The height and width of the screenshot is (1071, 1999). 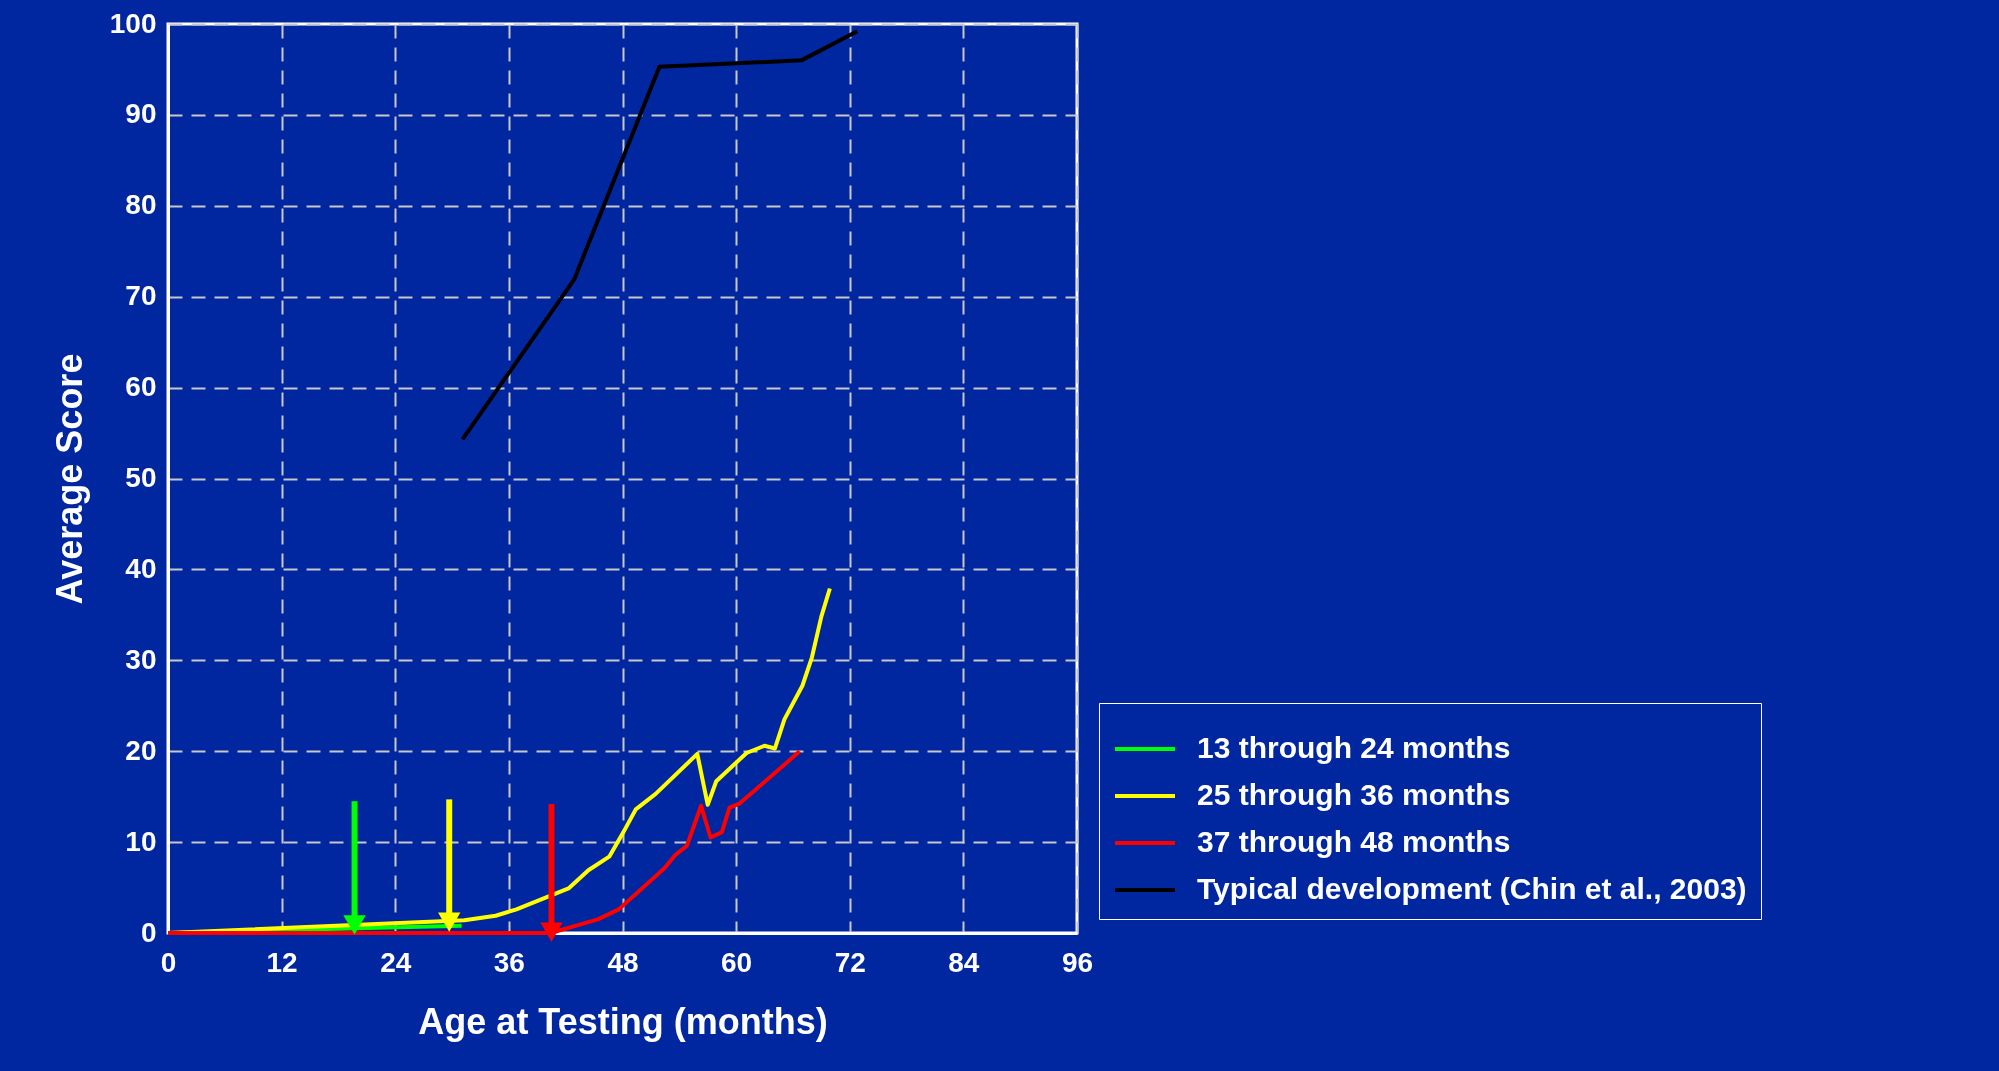 I want to click on x-axis-title: Age at Testing (months), so click(x=623, y=1021).